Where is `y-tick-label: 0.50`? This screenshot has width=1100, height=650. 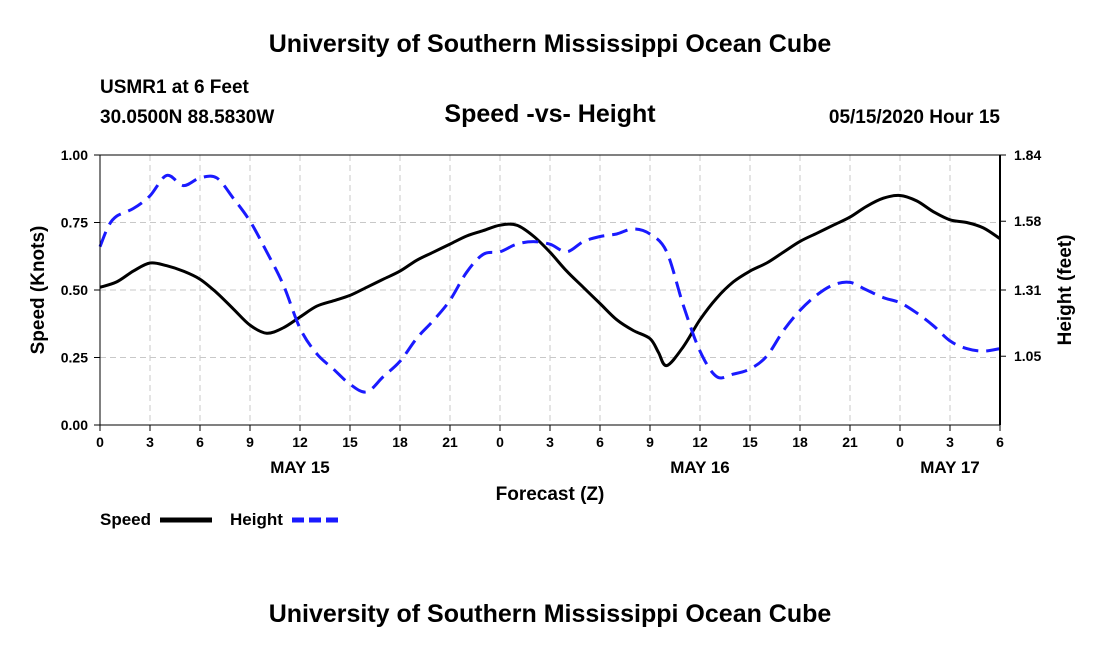 y-tick-label: 0.50 is located at coordinates (74, 290).